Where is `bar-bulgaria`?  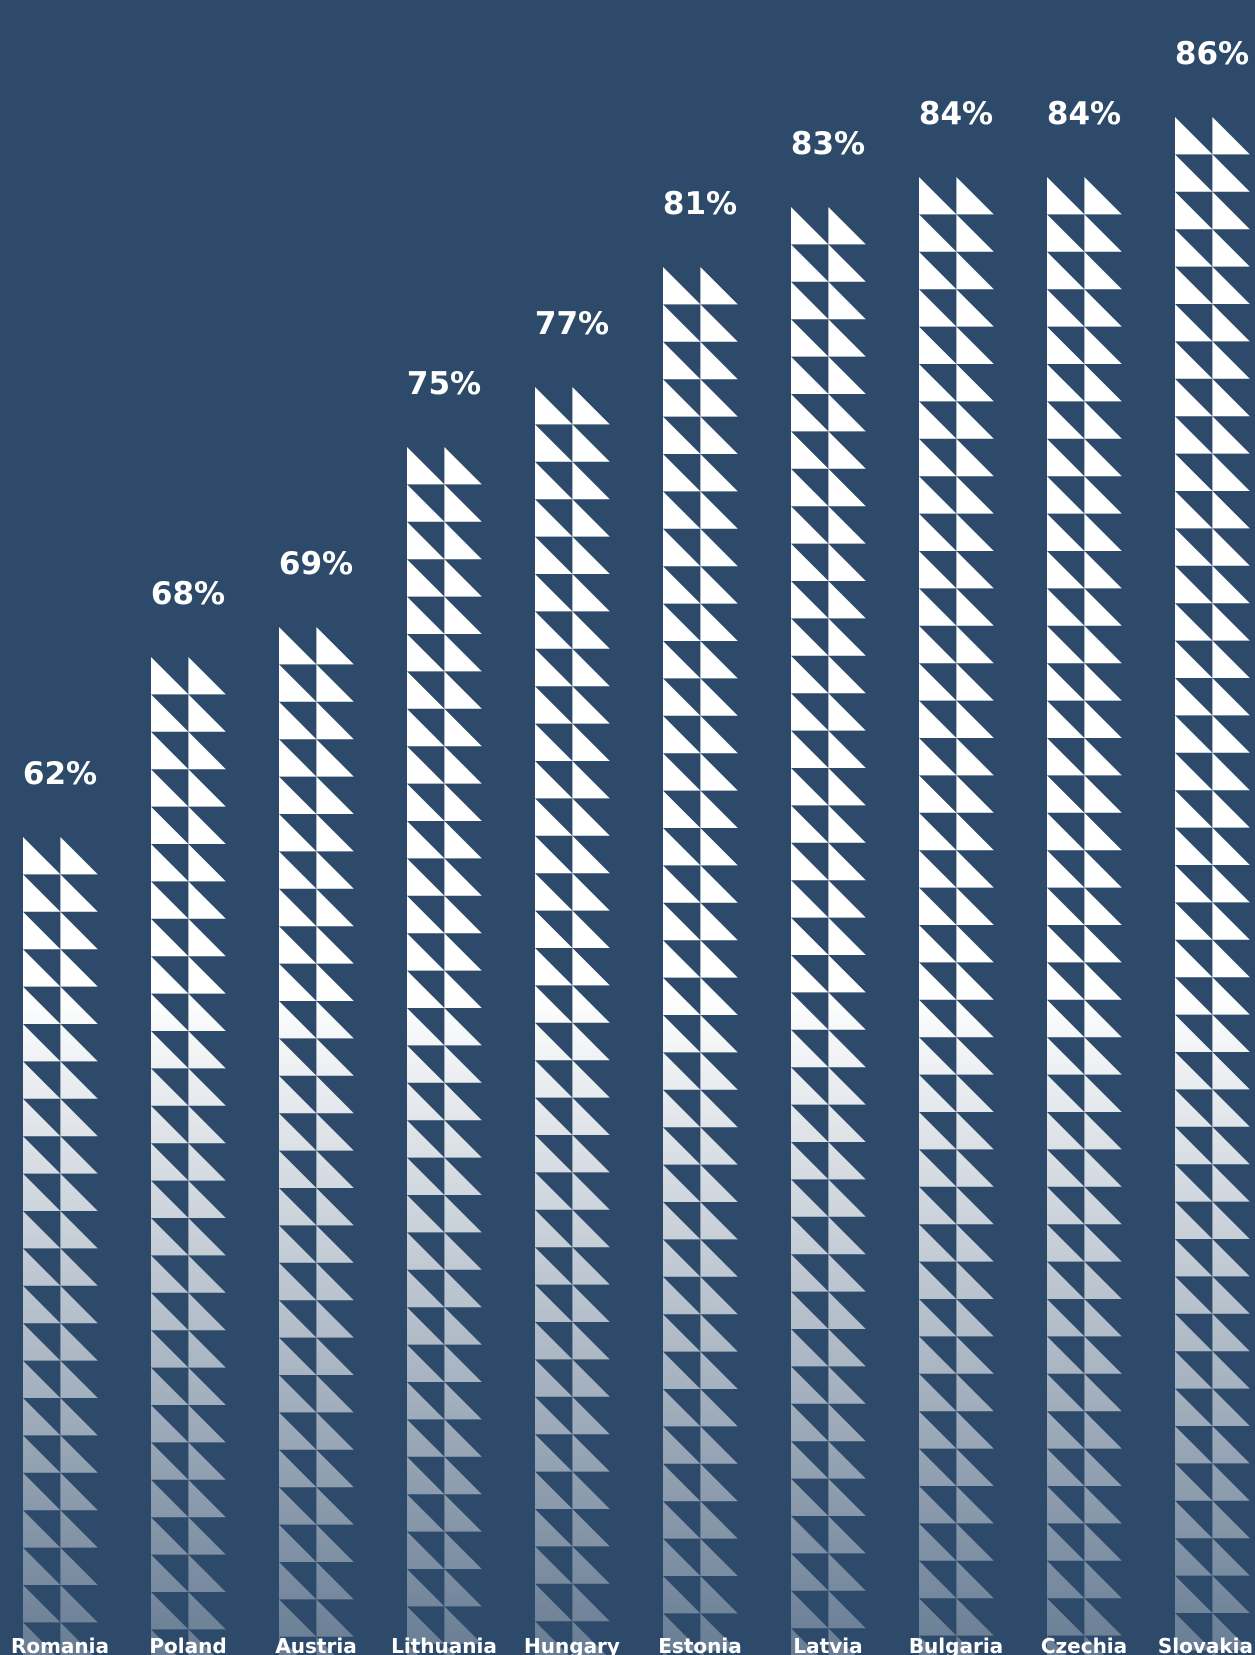 bar-bulgaria is located at coordinates (956, 916).